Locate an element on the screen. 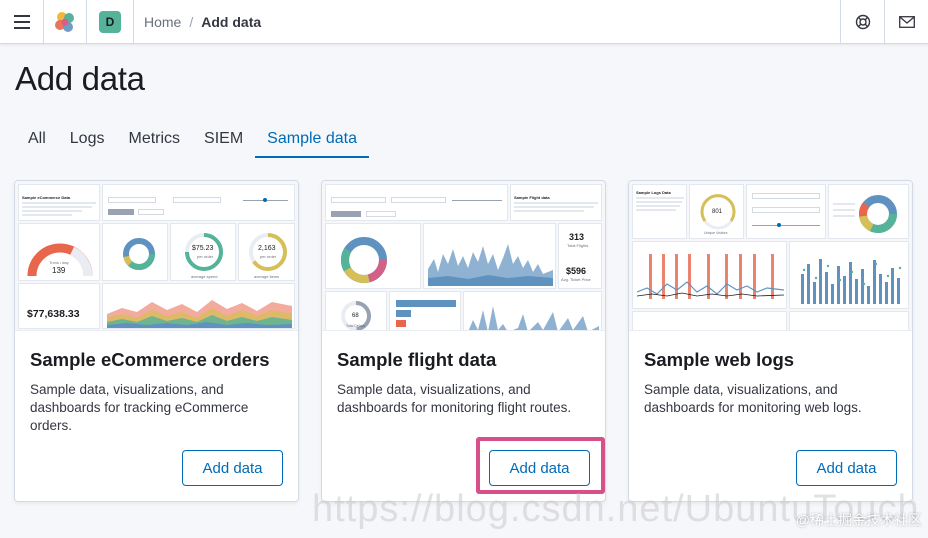 The width and height of the screenshot is (928, 538). card-title: Sample web logs is located at coordinates (719, 359).